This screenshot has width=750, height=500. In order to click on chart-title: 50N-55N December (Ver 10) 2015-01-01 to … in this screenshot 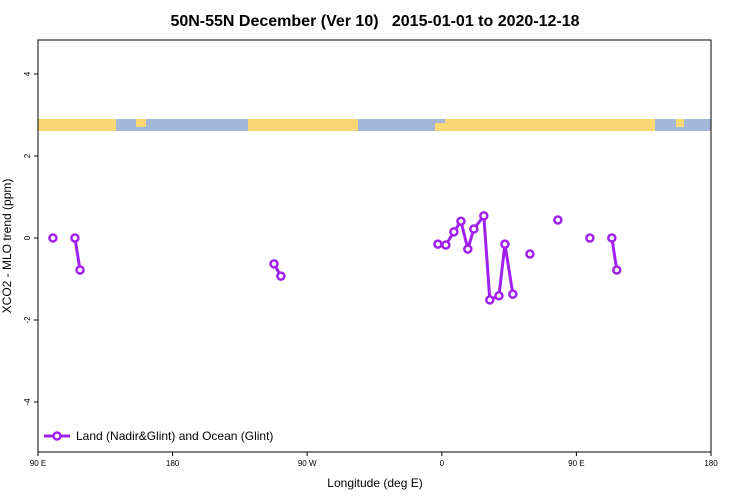, I will do `click(374, 21)`.